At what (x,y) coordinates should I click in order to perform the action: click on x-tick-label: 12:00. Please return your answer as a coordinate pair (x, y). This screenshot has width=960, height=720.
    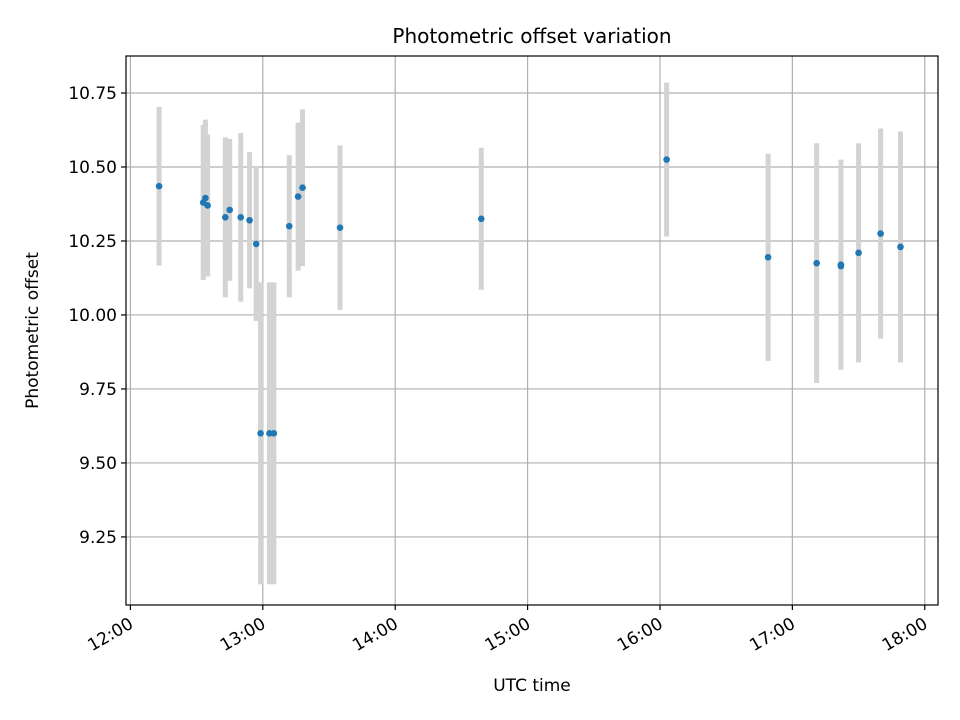
    Looking at the image, I should click on (110, 635).